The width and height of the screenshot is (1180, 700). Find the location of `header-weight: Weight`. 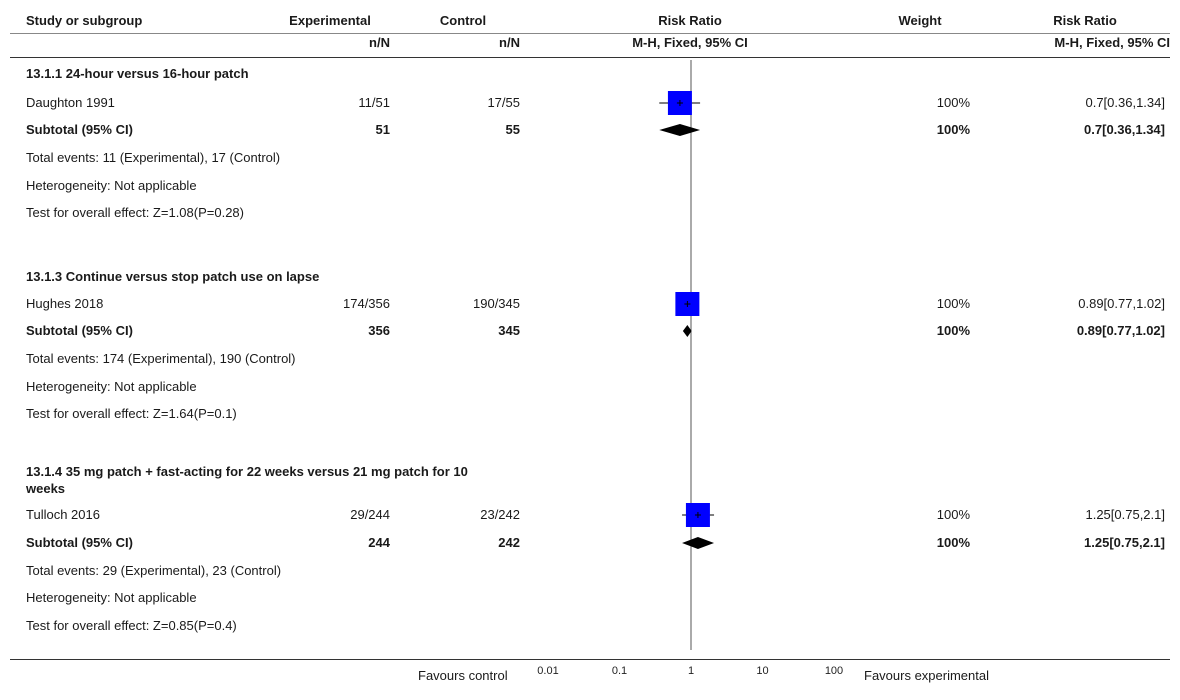

header-weight: Weight is located at coordinates (920, 20).